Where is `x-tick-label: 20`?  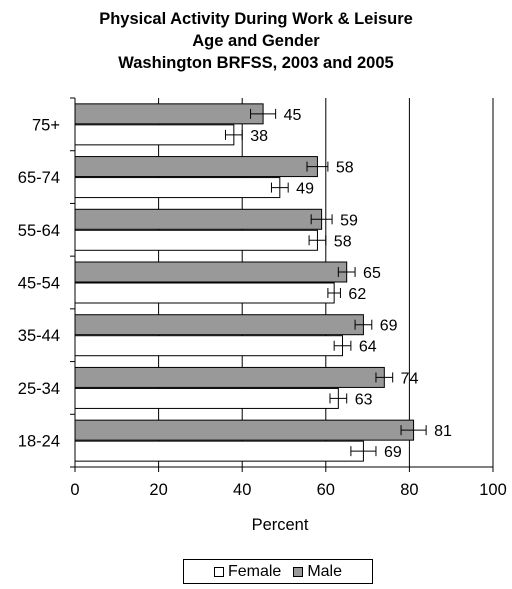
x-tick-label: 20 is located at coordinates (158, 490).